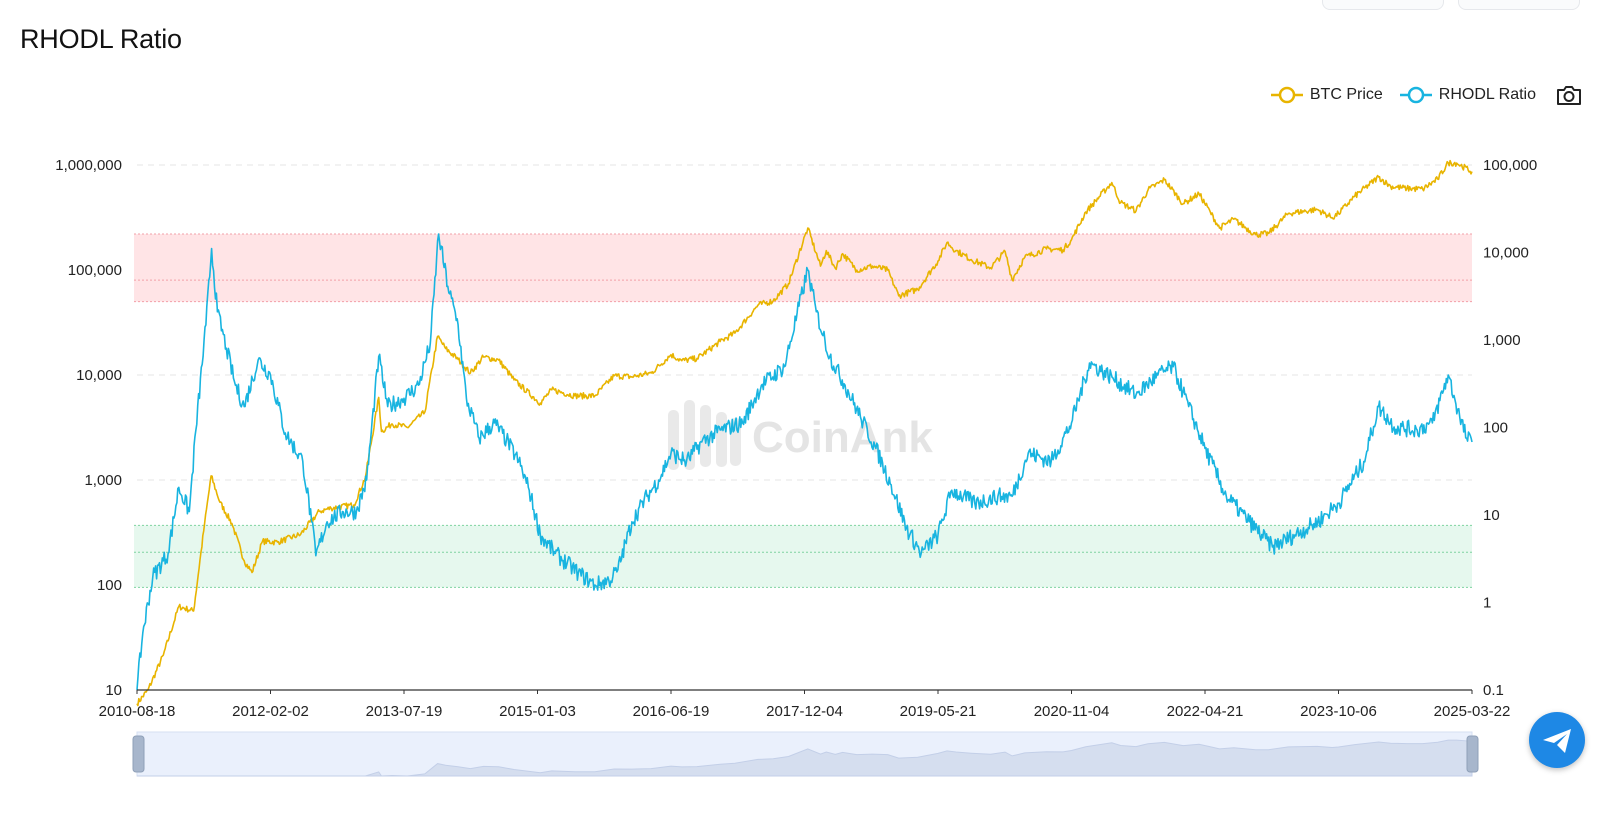 The width and height of the screenshot is (1600, 820). What do you see at coordinates (1491, 515) in the screenshot?
I see `right-tick-label: 10` at bounding box center [1491, 515].